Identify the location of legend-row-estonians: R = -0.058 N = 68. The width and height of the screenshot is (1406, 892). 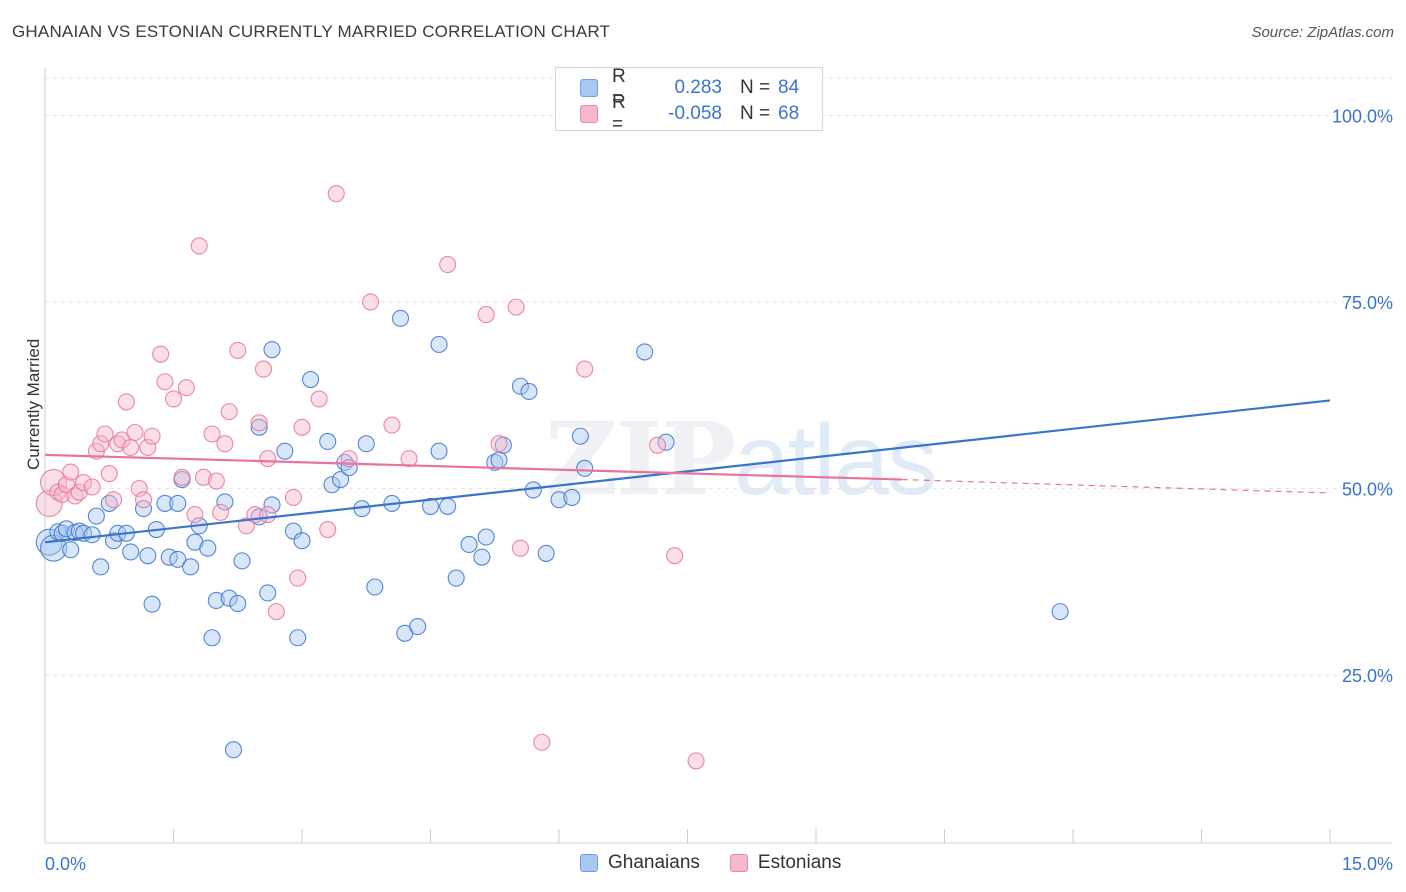
(689, 113).